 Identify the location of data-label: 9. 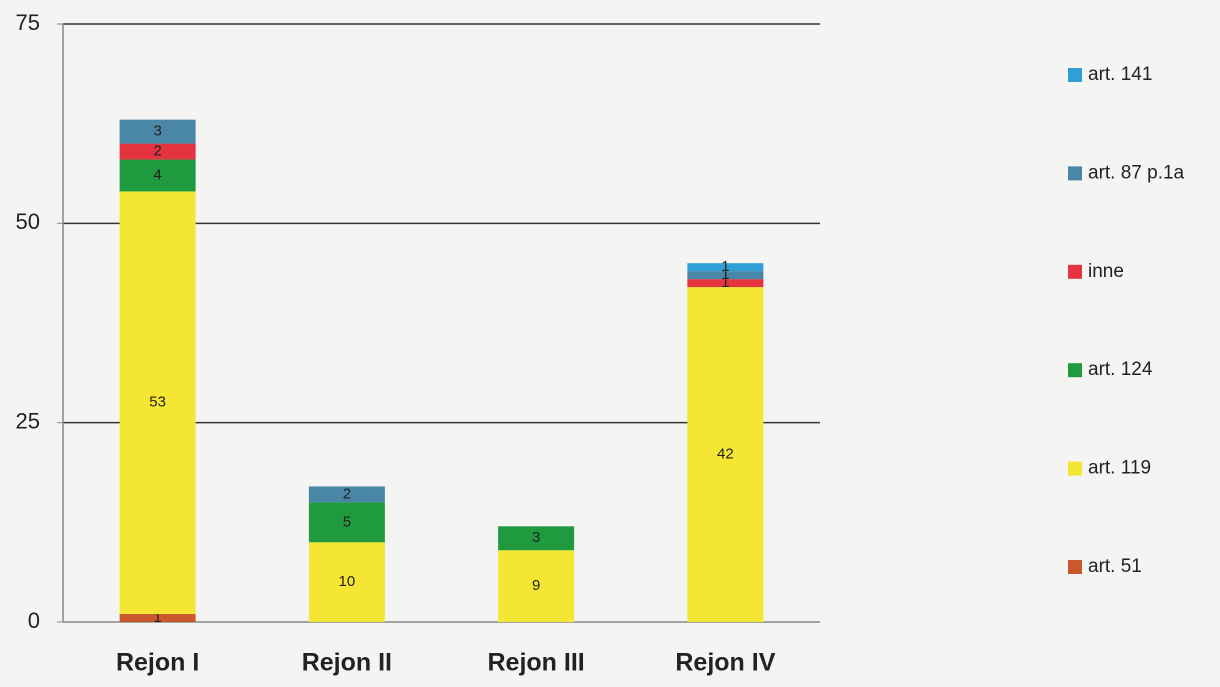
(536, 585).